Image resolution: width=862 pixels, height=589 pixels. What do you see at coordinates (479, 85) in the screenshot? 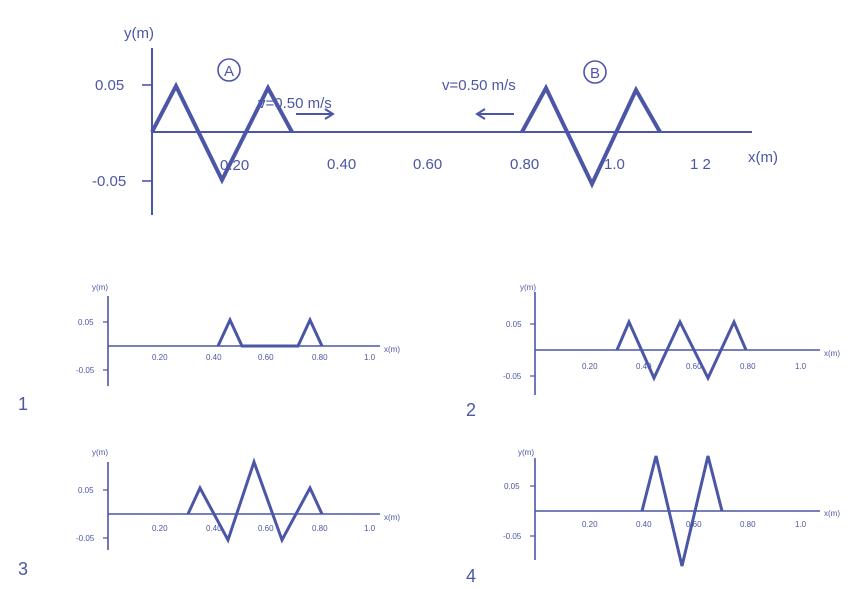
I see `pulse-b-velocity: v=0.50 m/s` at bounding box center [479, 85].